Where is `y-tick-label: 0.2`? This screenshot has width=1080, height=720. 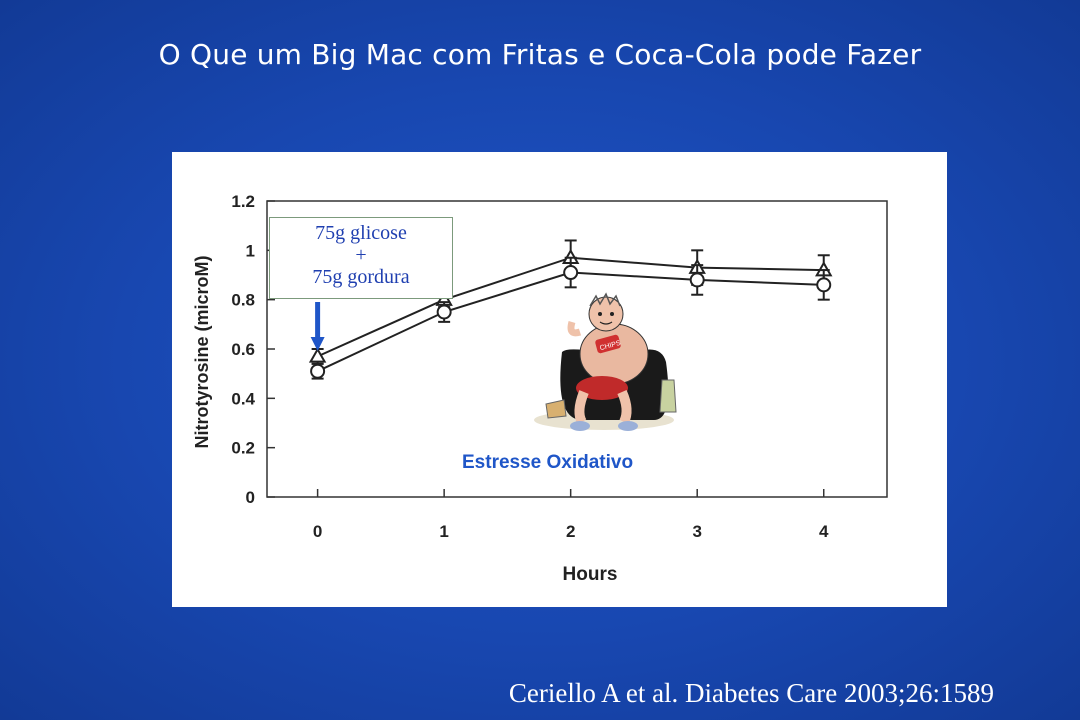
y-tick-label: 0.2 is located at coordinates (243, 448).